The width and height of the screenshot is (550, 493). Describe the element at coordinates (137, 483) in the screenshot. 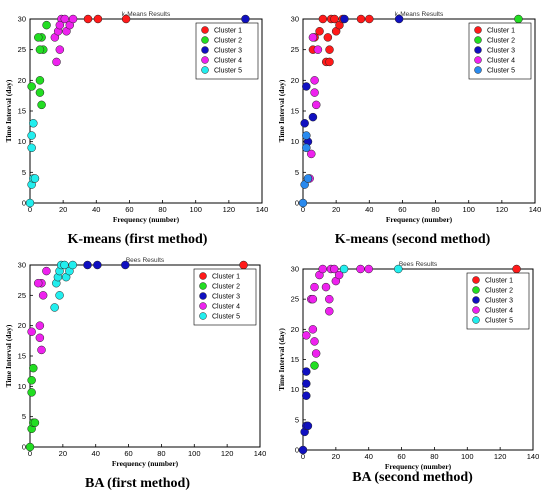

I see `caption-ba-first: BA (first method)` at that location.